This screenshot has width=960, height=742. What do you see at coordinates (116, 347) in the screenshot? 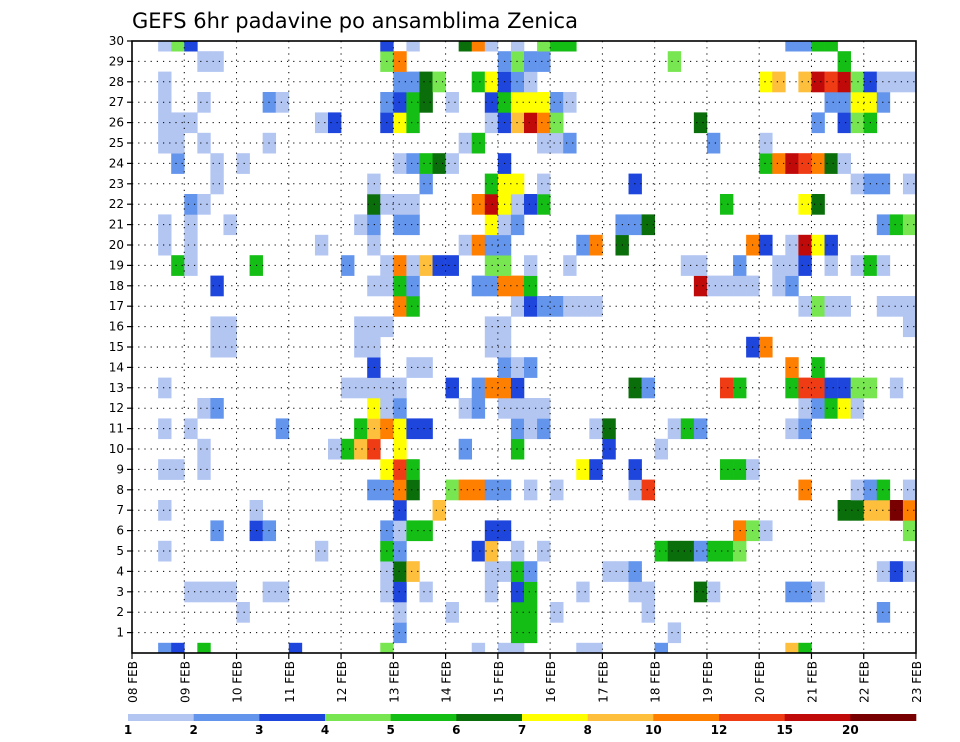
I see `y-tick-label: 15` at bounding box center [116, 347].